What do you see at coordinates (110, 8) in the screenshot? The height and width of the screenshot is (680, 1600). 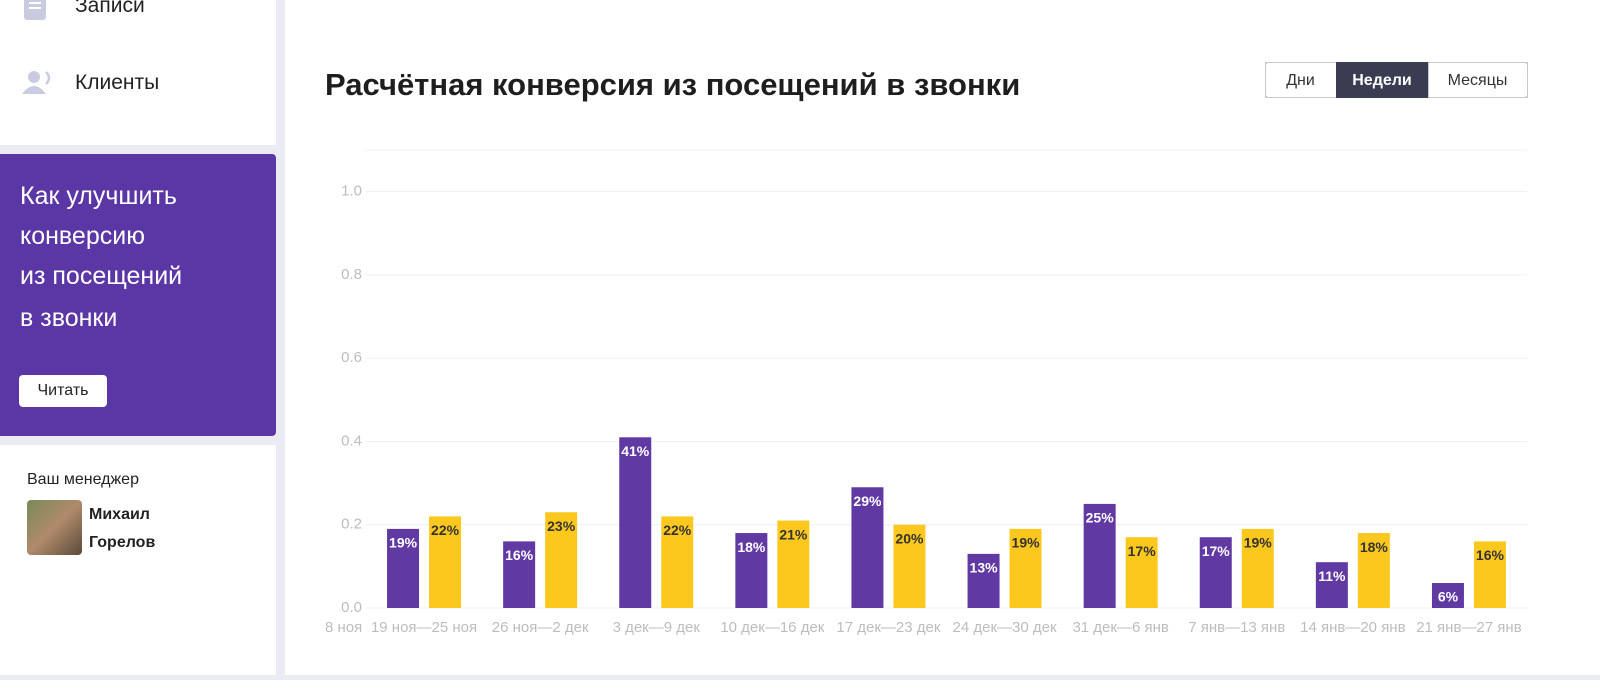 I see `menu-item: Записи` at bounding box center [110, 8].